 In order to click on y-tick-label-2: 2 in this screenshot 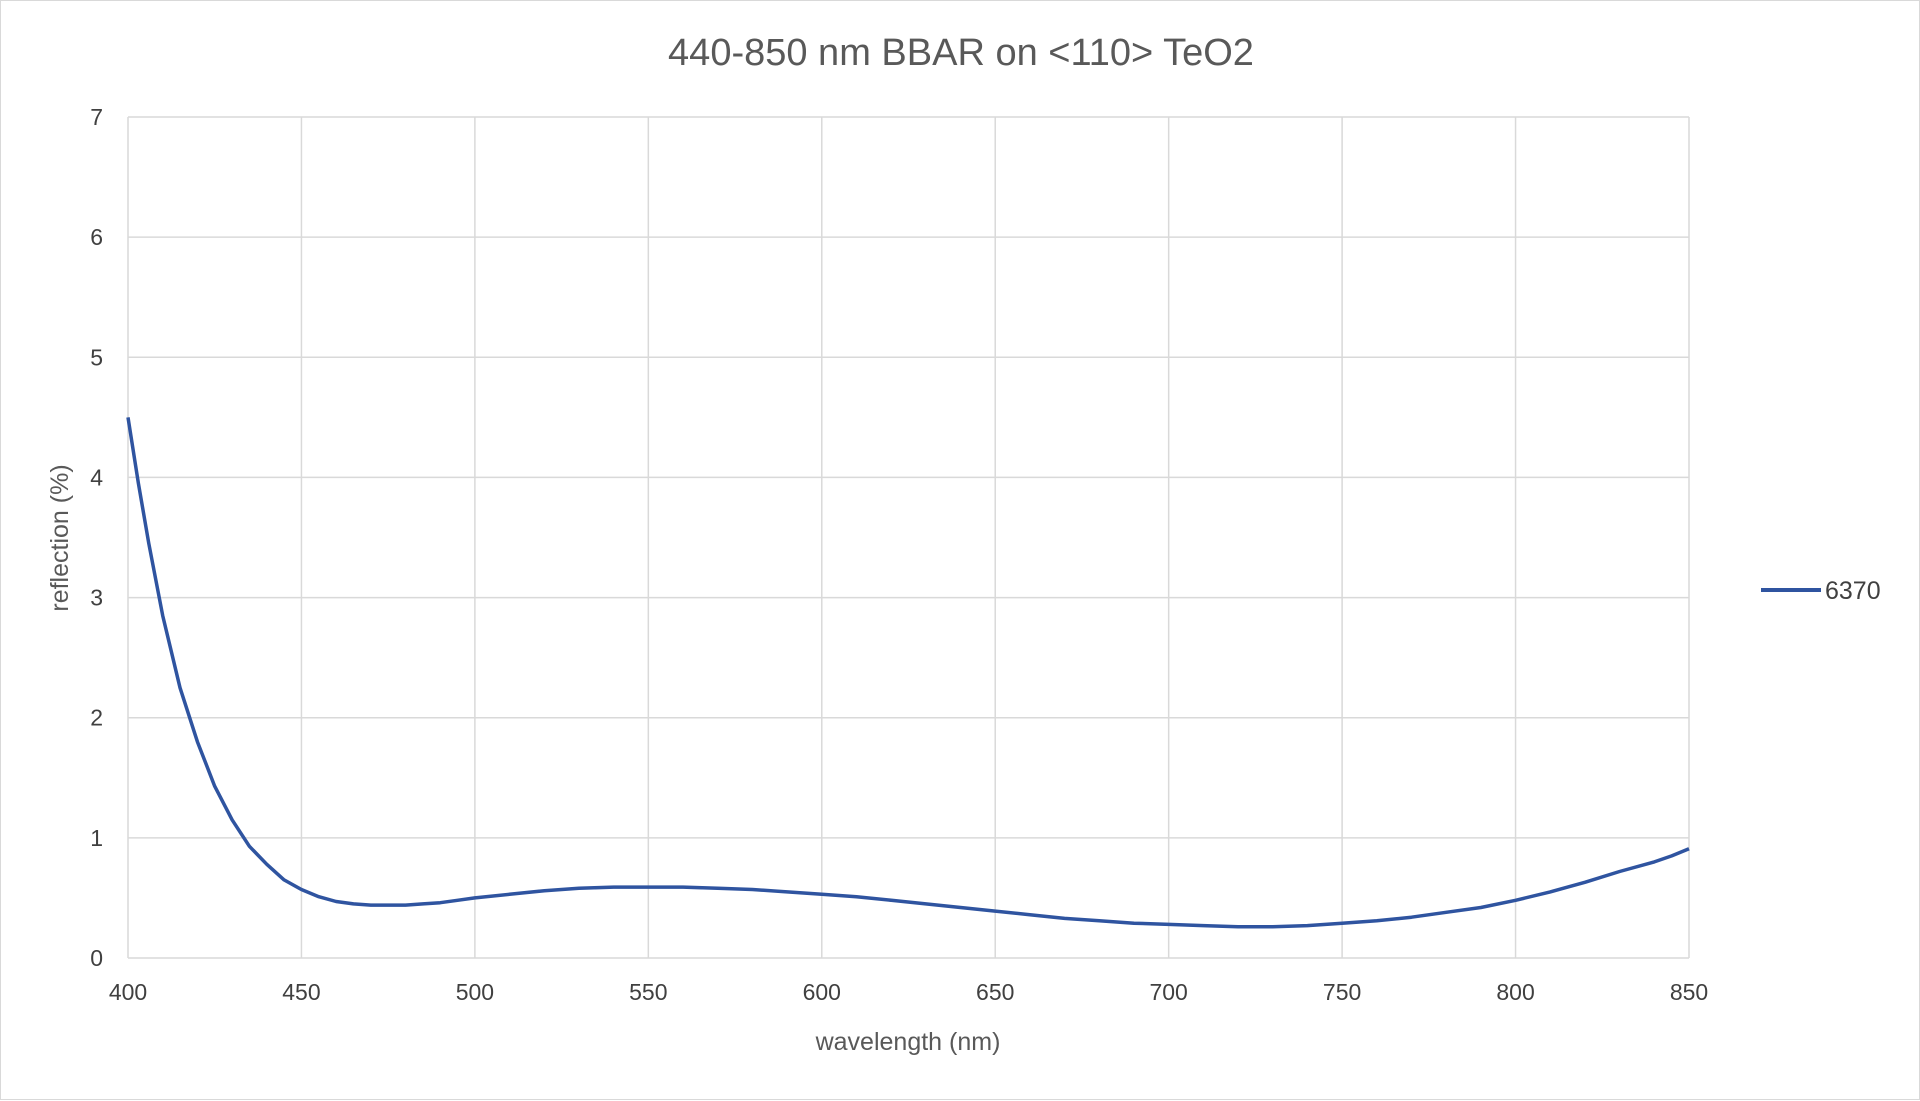, I will do `click(96, 718)`.